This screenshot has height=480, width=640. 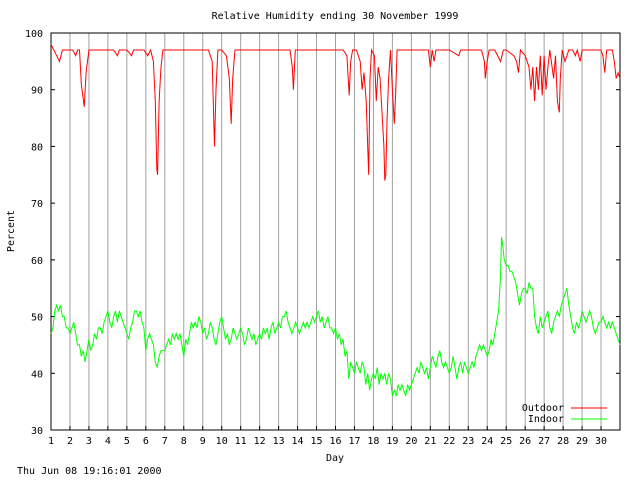 I want to click on x-tick-label: 9, so click(x=203, y=441).